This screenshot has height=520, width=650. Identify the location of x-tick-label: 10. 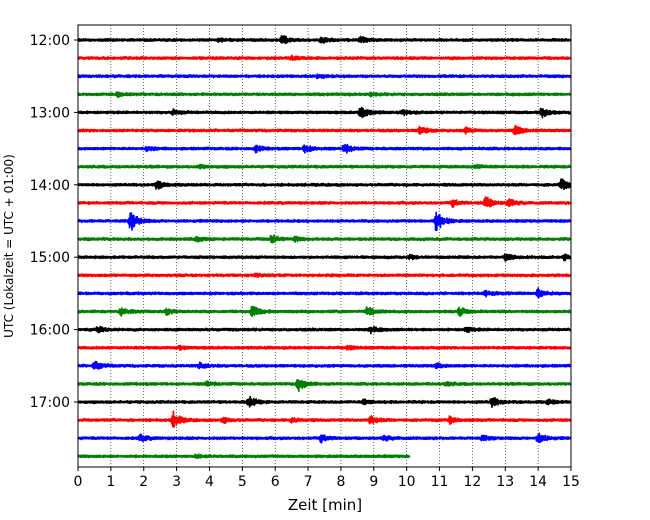
(407, 482).